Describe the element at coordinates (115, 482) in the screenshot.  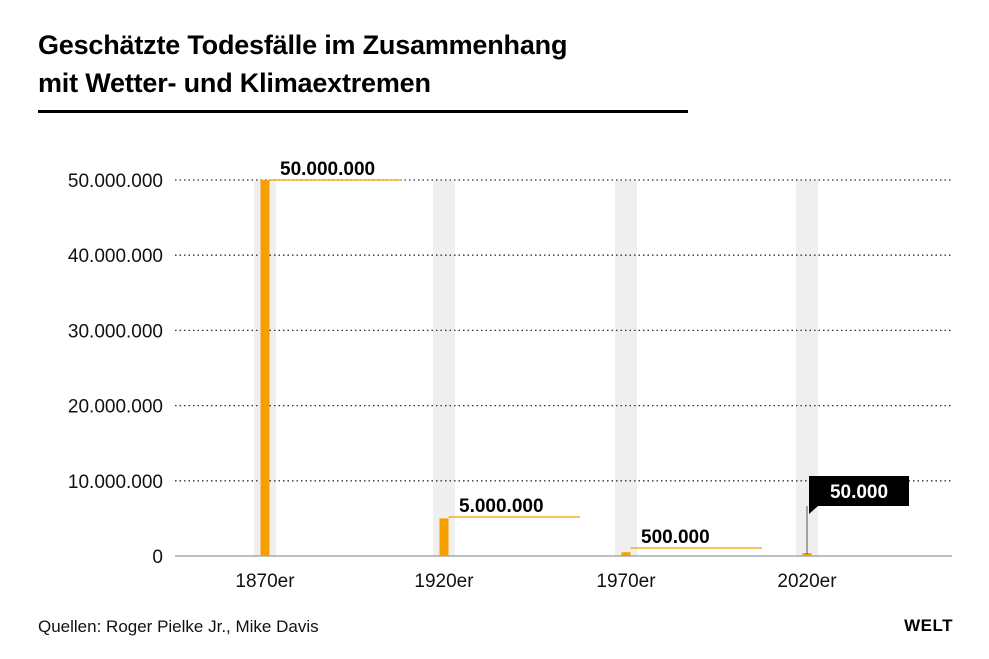
I see `y-tick-label: 10.000.000` at that location.